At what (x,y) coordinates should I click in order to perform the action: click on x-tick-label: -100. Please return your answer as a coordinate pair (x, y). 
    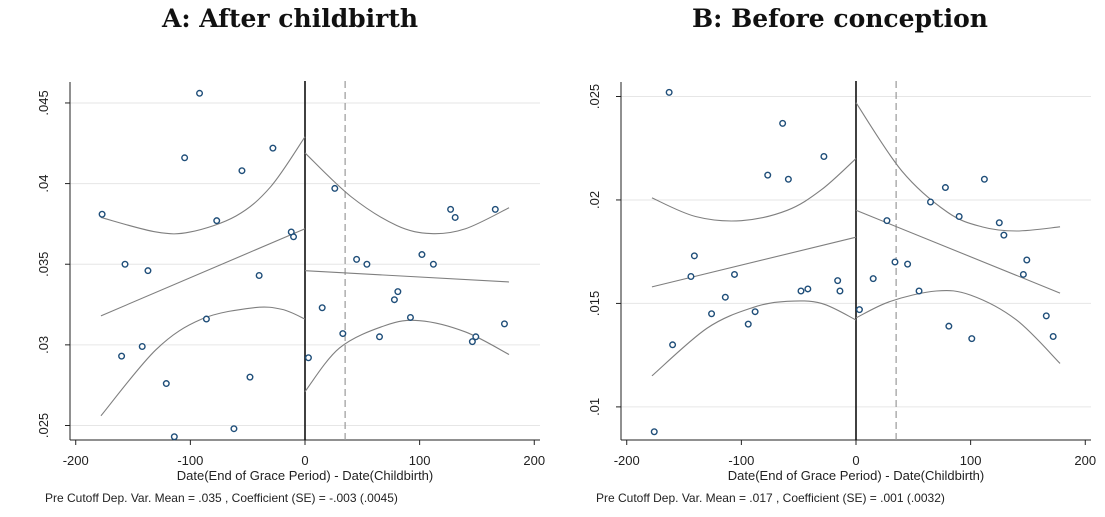
    Looking at the image, I should click on (741, 460).